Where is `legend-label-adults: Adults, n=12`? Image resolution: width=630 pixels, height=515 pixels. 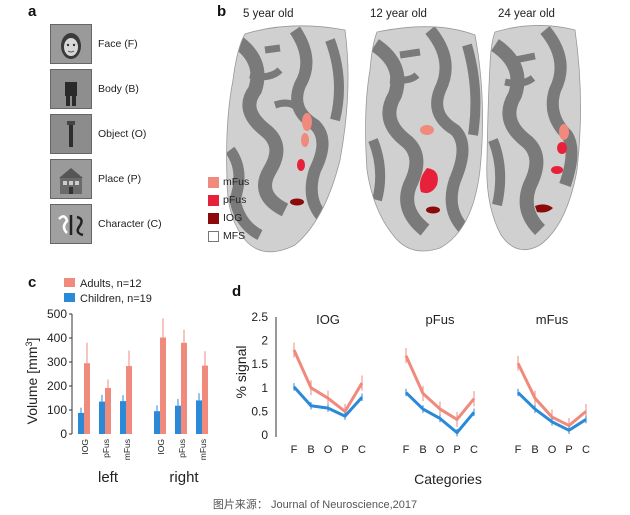
legend-label-adults: Adults, n=12 is located at coordinates (110, 284).